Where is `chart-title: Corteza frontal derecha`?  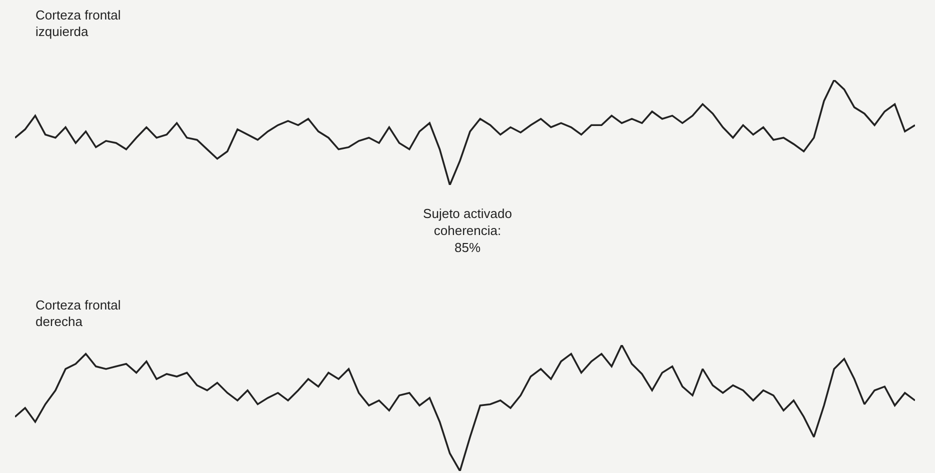 chart-title: Corteza frontal derecha is located at coordinates (78, 313).